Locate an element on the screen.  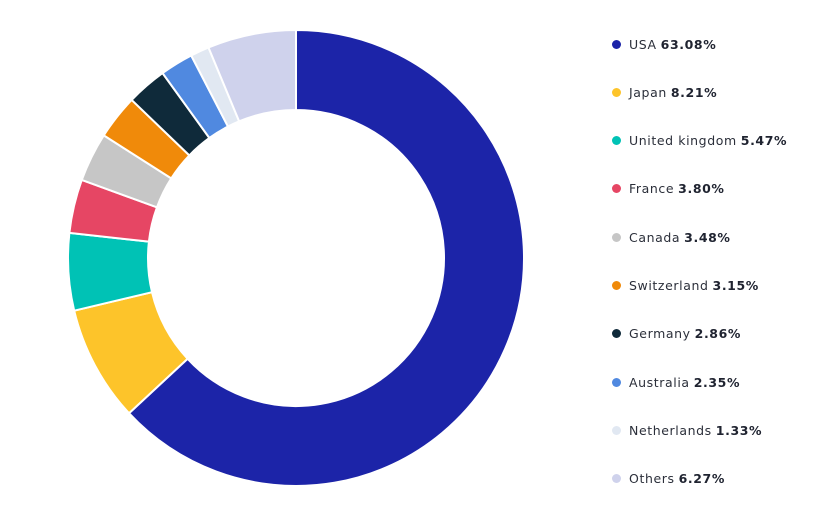
legend-item-switzerland: Switzerland 3.15% is located at coordinates (699, 285).